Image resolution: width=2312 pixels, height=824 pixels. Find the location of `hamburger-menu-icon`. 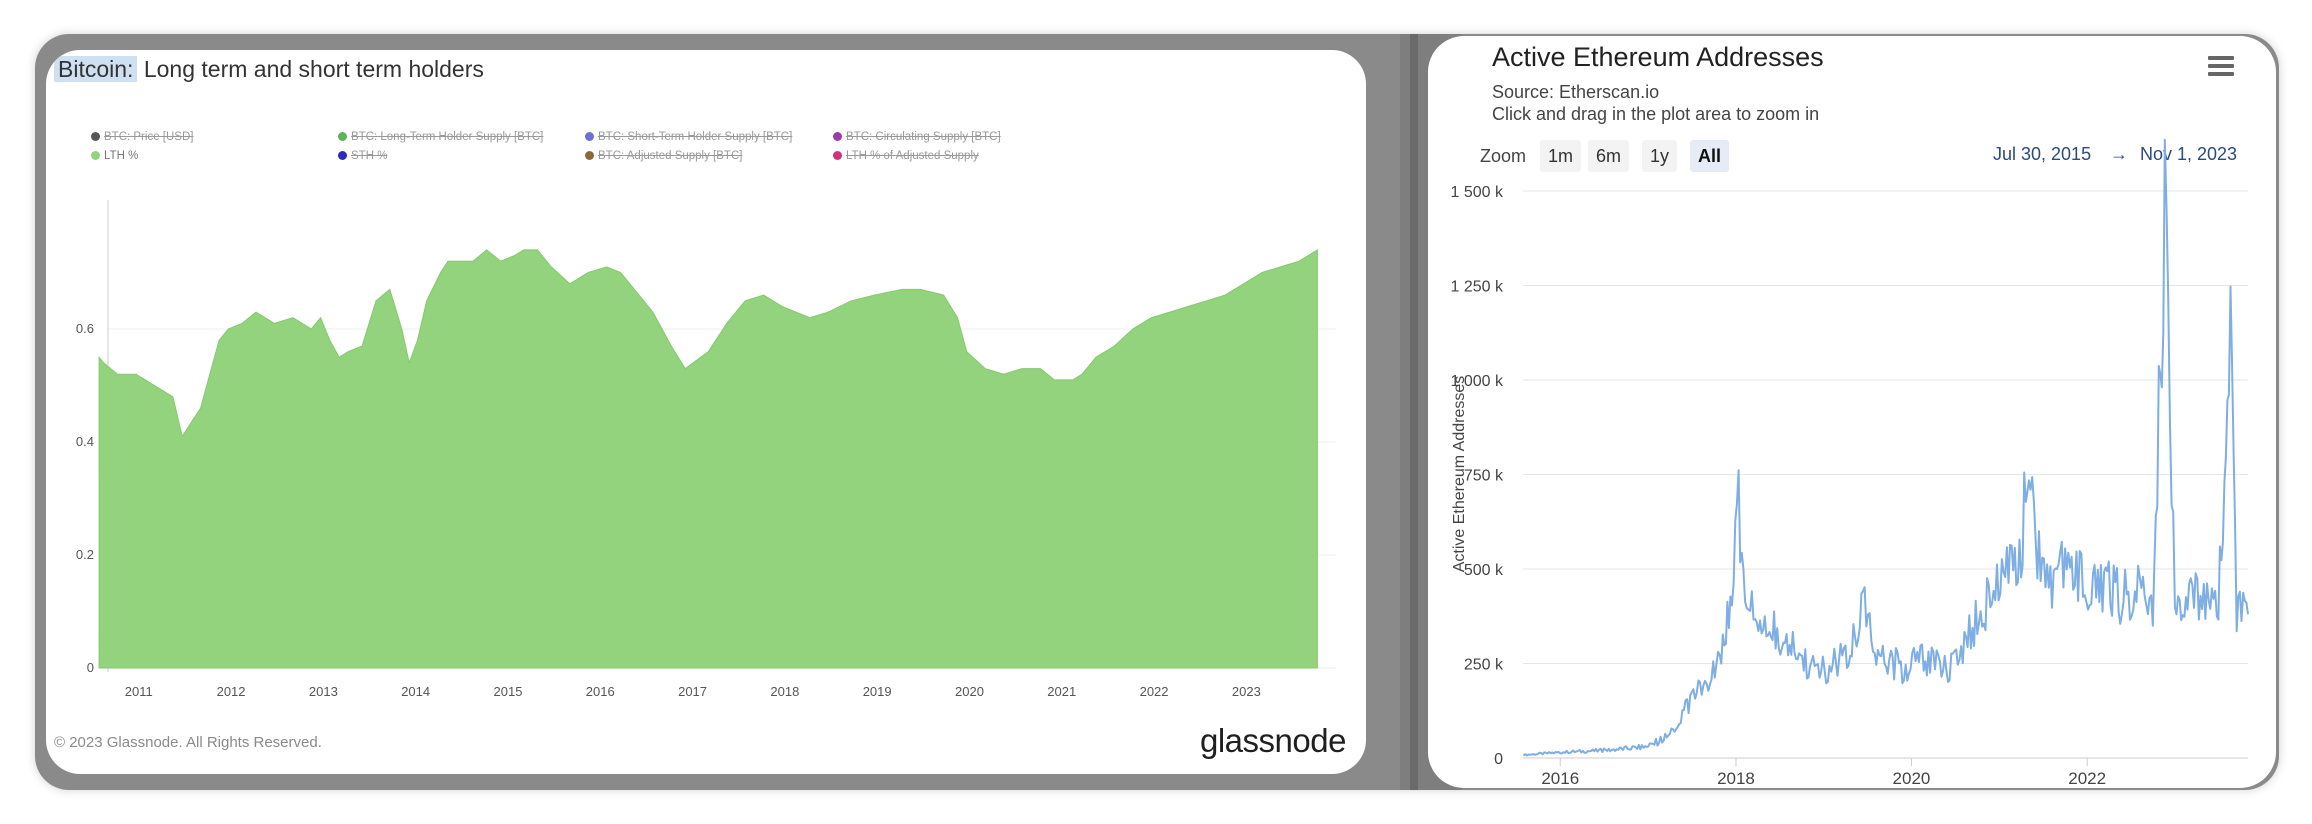

hamburger-menu-icon is located at coordinates (2221, 67).